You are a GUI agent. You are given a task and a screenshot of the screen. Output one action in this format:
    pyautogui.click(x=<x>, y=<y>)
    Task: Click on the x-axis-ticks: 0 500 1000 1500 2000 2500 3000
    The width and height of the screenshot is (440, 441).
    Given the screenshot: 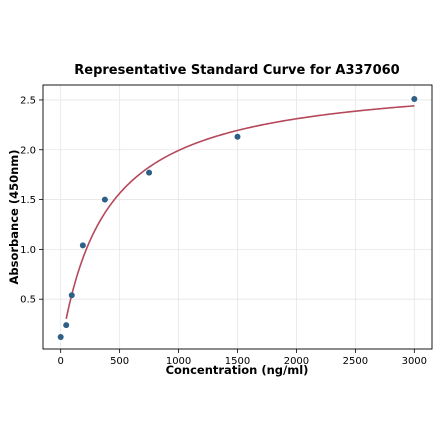 What is the action you would take?
    pyautogui.click(x=242, y=358)
    